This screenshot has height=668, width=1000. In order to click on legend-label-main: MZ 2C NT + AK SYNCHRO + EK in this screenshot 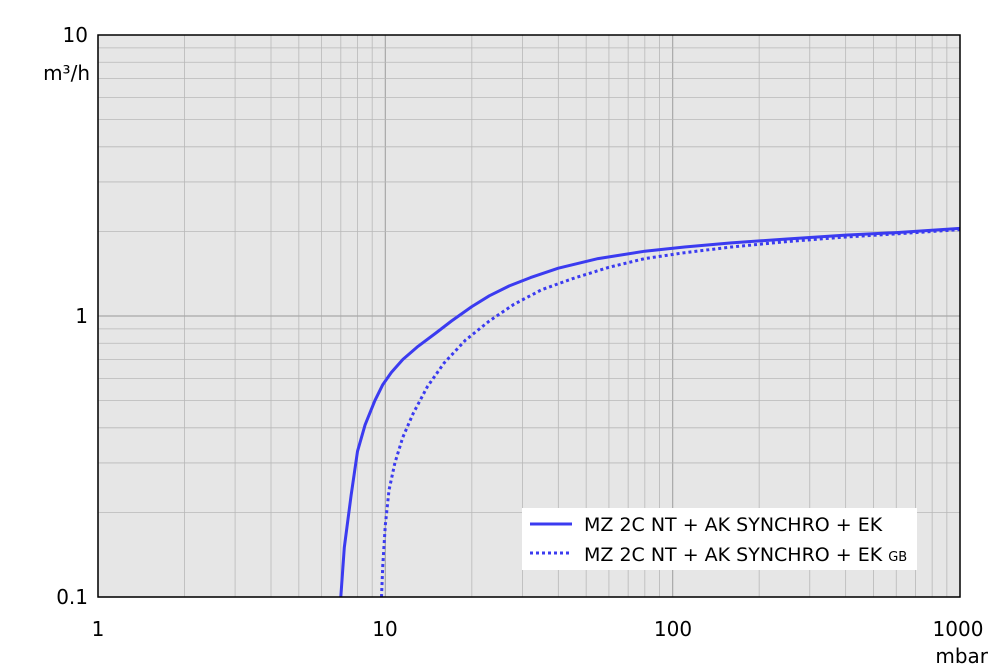, I will do `click(733, 555)`.